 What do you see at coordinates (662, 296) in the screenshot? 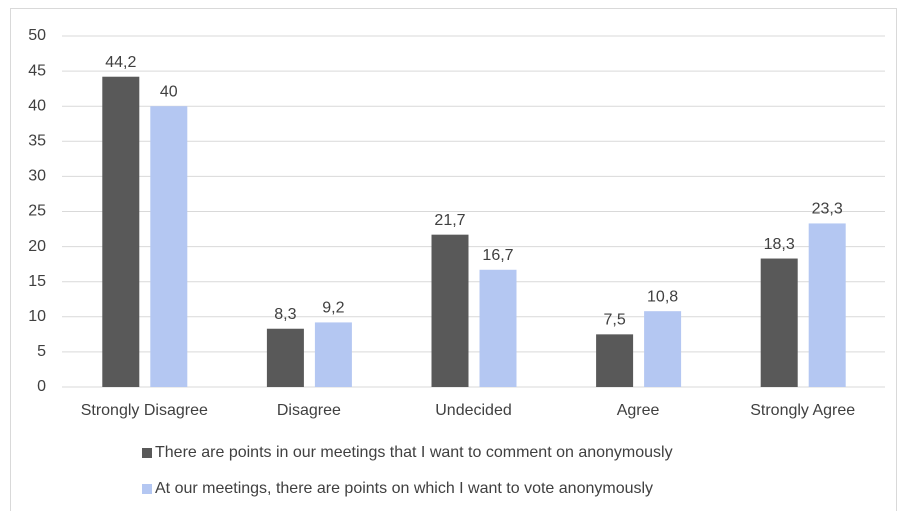
I see `data-label: 10,8` at bounding box center [662, 296].